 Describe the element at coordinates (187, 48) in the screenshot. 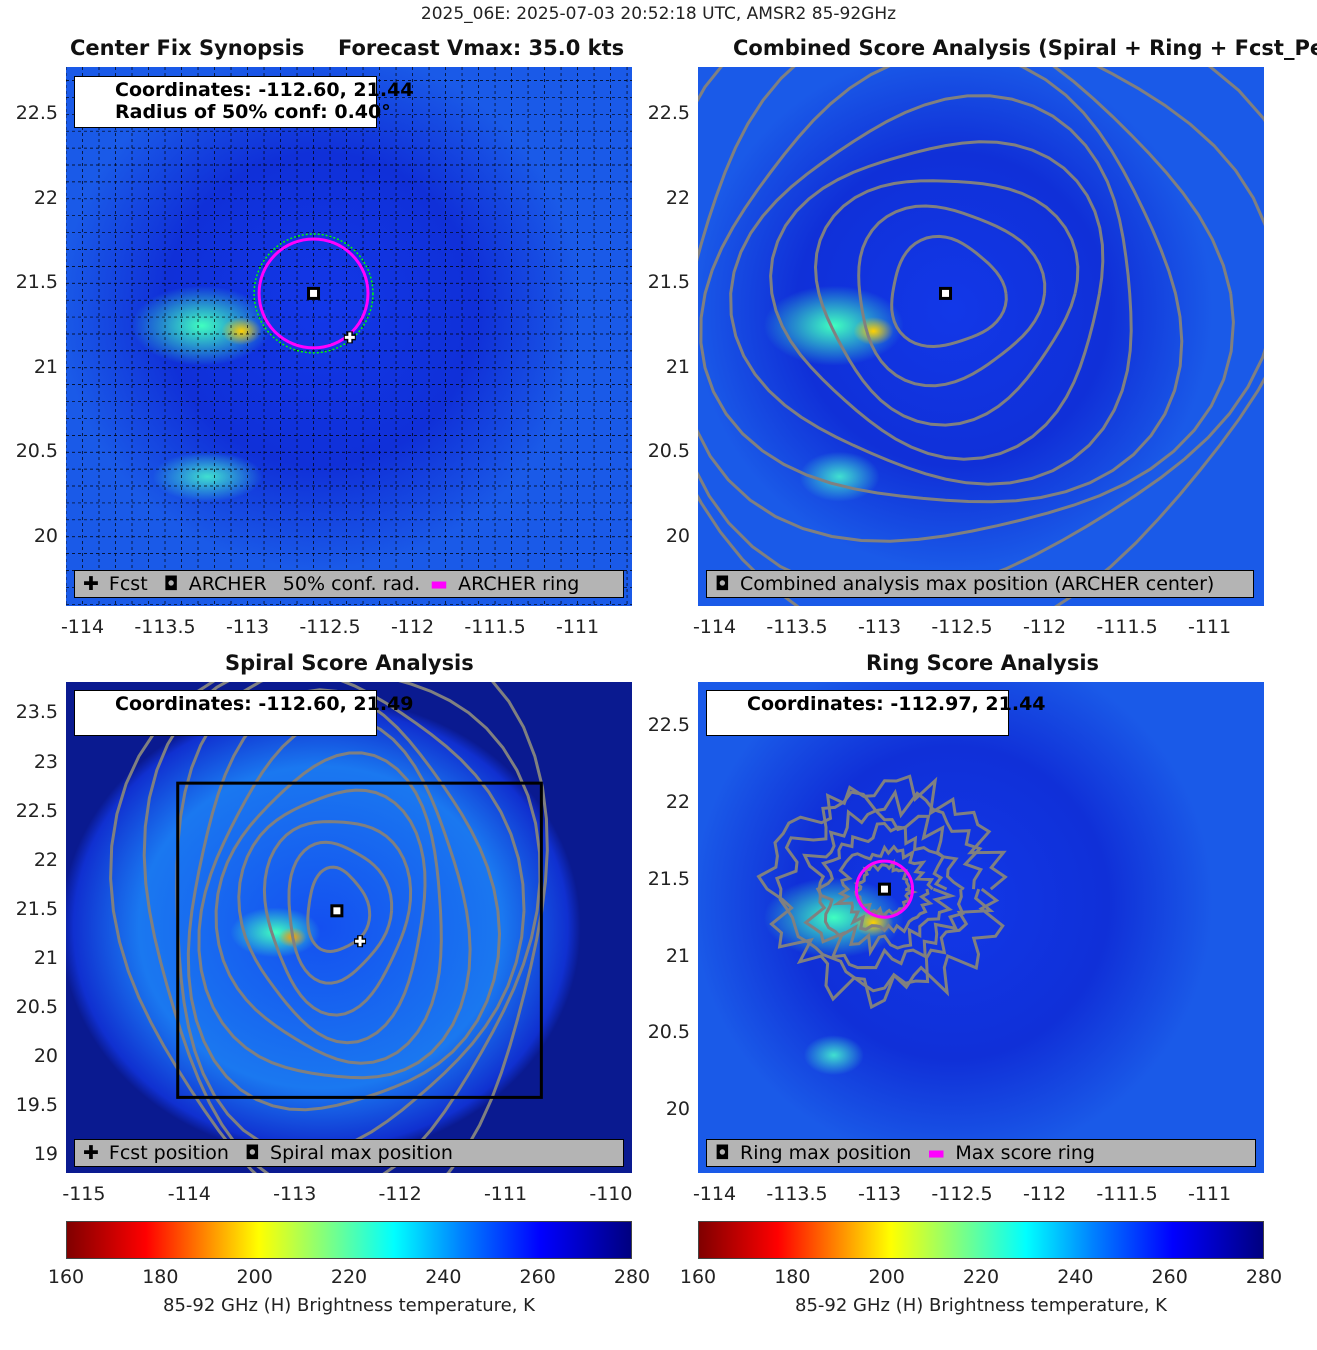

I see `p1-title: Center Fix Synopsis` at that location.